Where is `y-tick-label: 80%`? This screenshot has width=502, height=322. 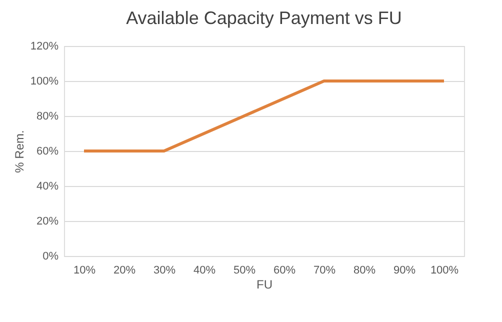
y-tick-label: 80% is located at coordinates (47, 116).